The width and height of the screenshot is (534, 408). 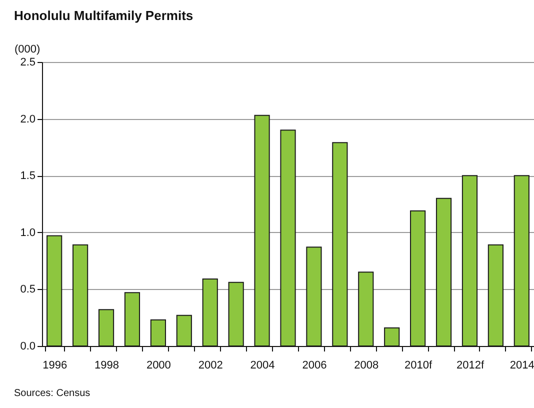 I want to click on x-tick-label: 2006, so click(x=314, y=366).